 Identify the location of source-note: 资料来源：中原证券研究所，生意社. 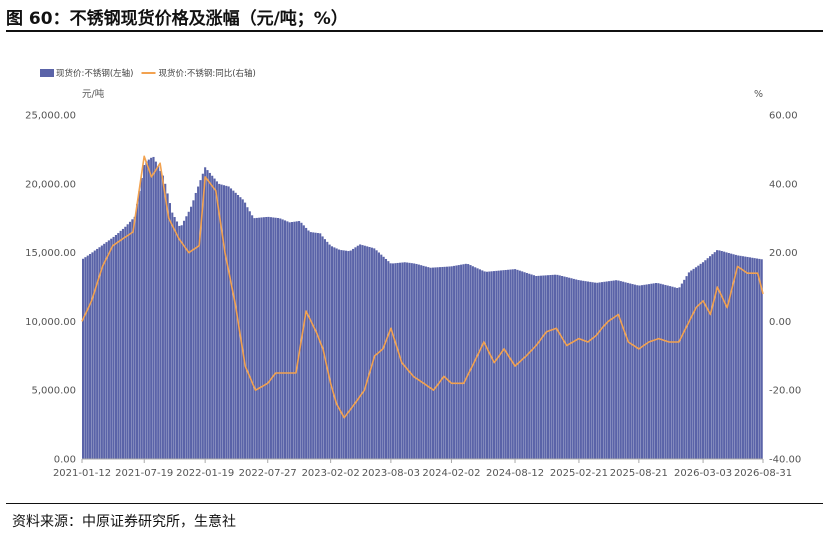
(124, 522).